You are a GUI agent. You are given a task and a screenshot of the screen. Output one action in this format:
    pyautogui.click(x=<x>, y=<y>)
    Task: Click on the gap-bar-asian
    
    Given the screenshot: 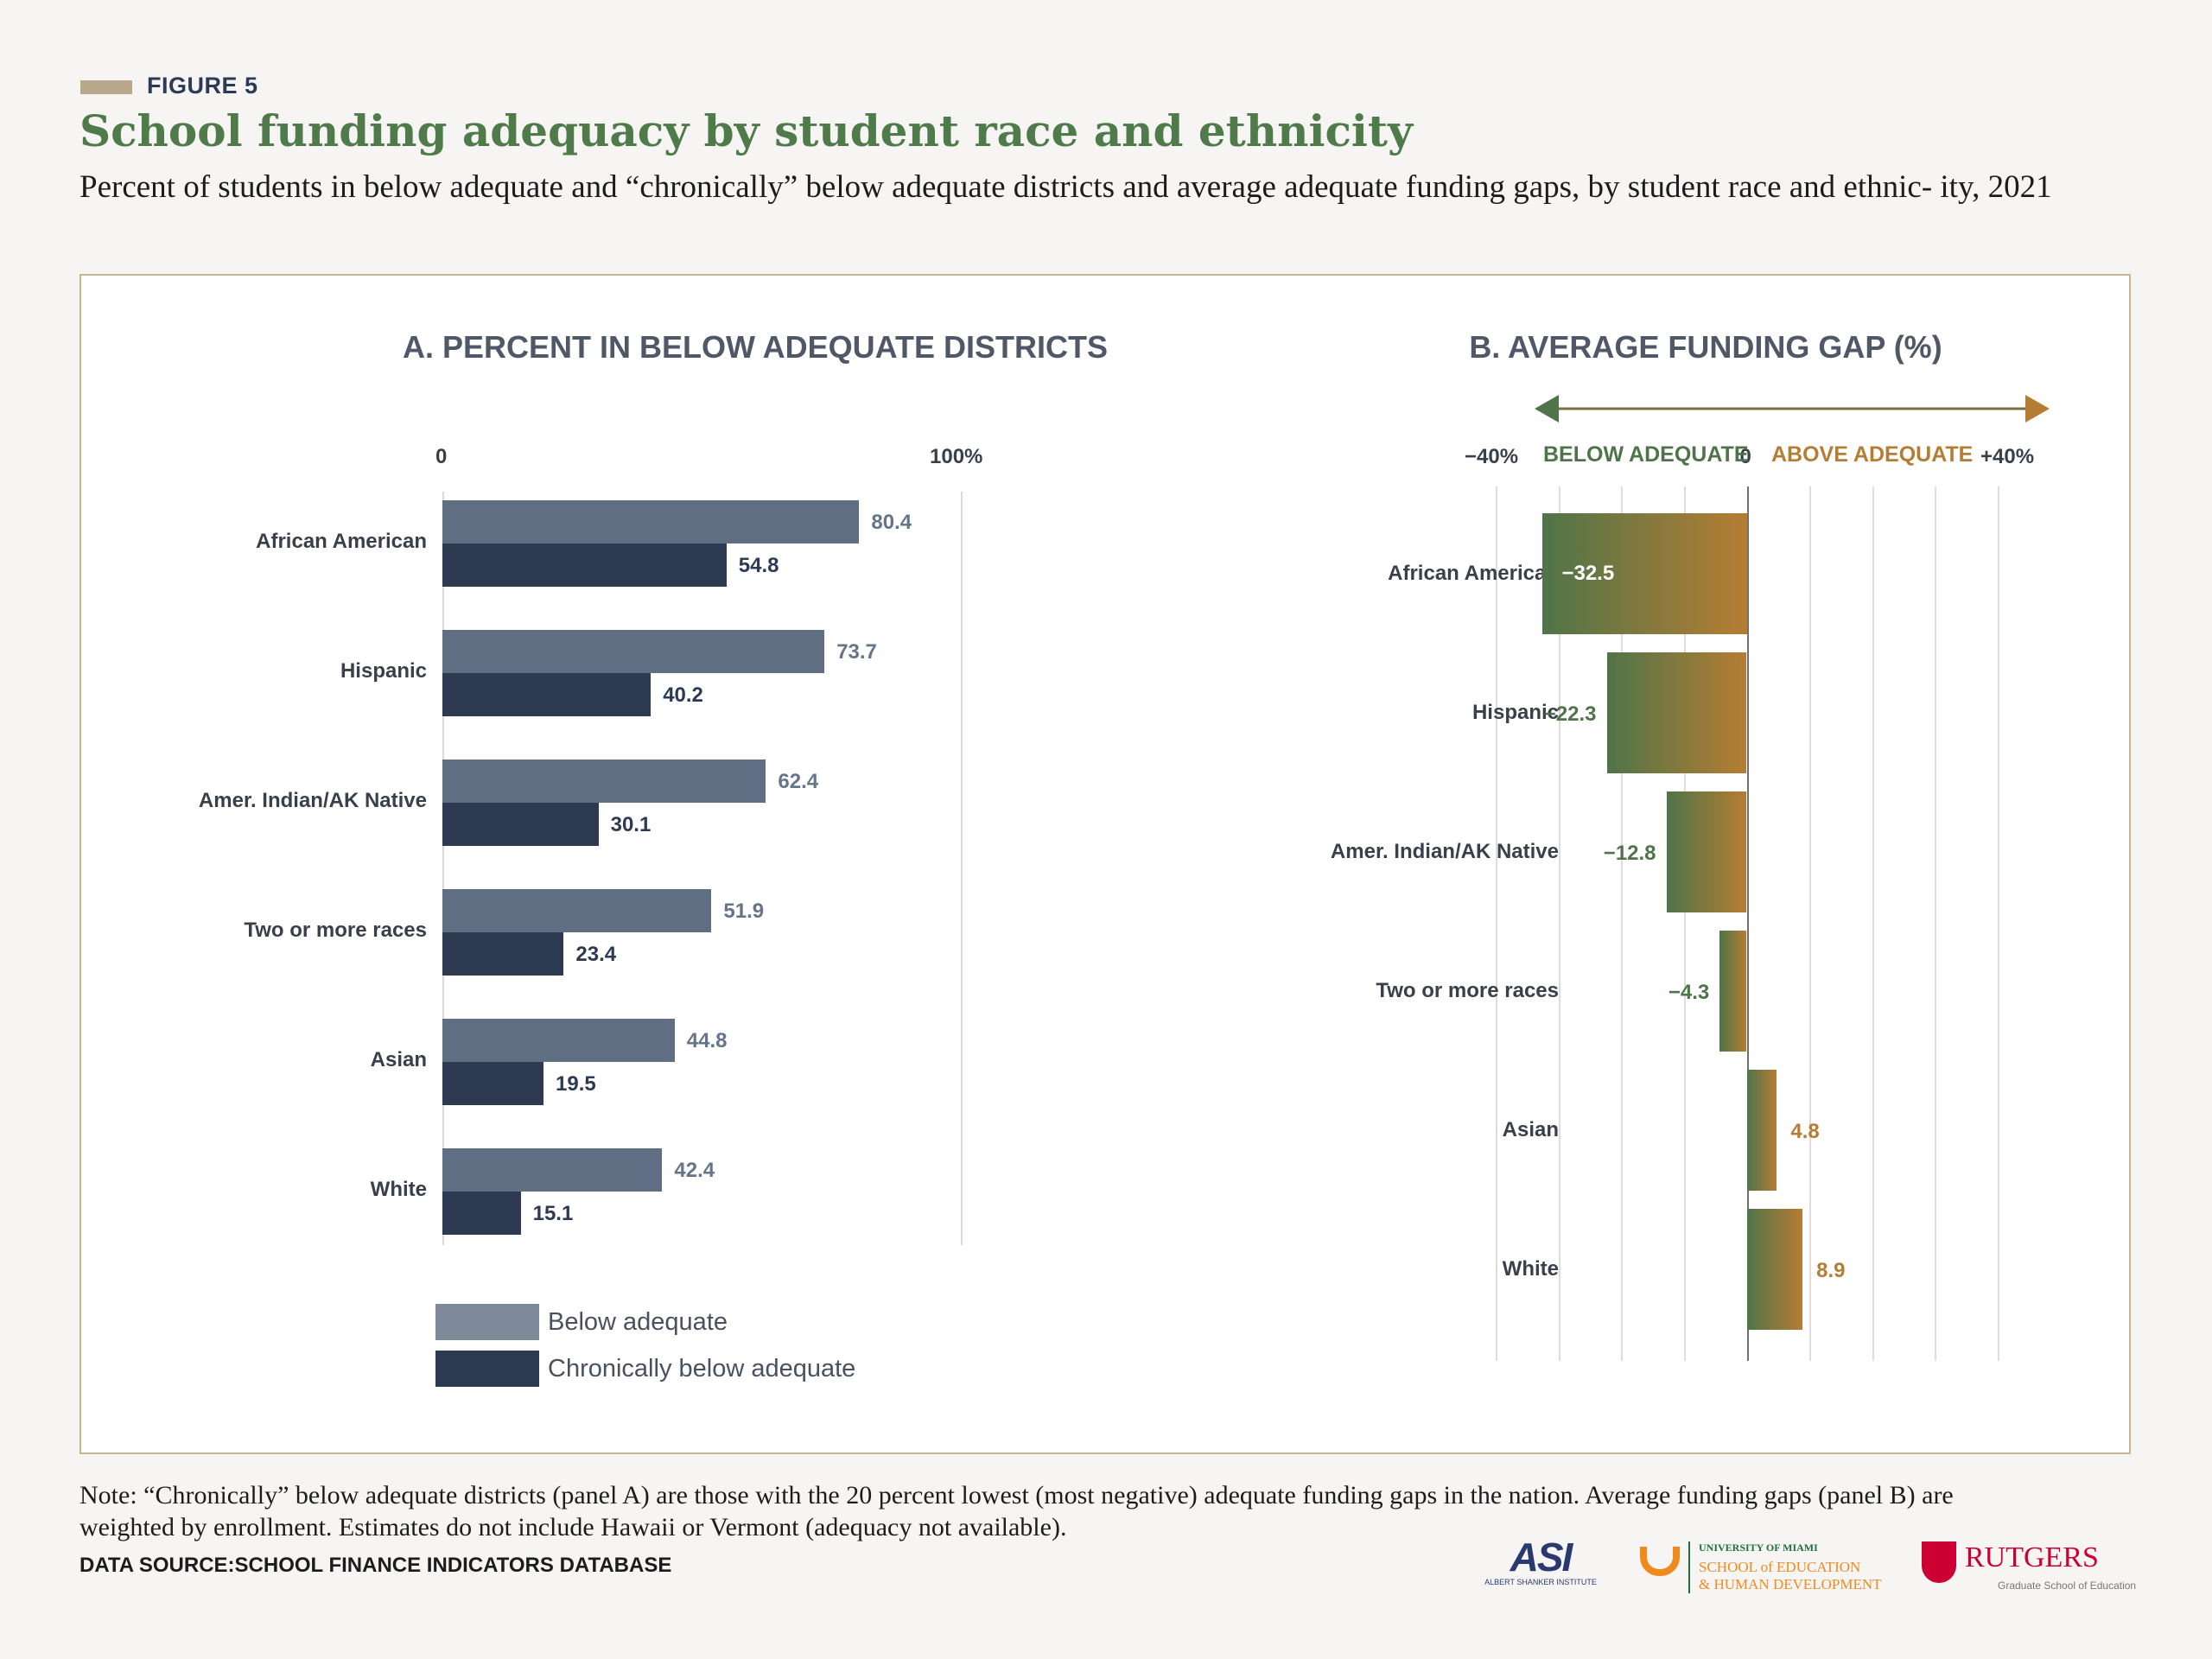 What is the action you would take?
    pyautogui.click(x=1761, y=1130)
    